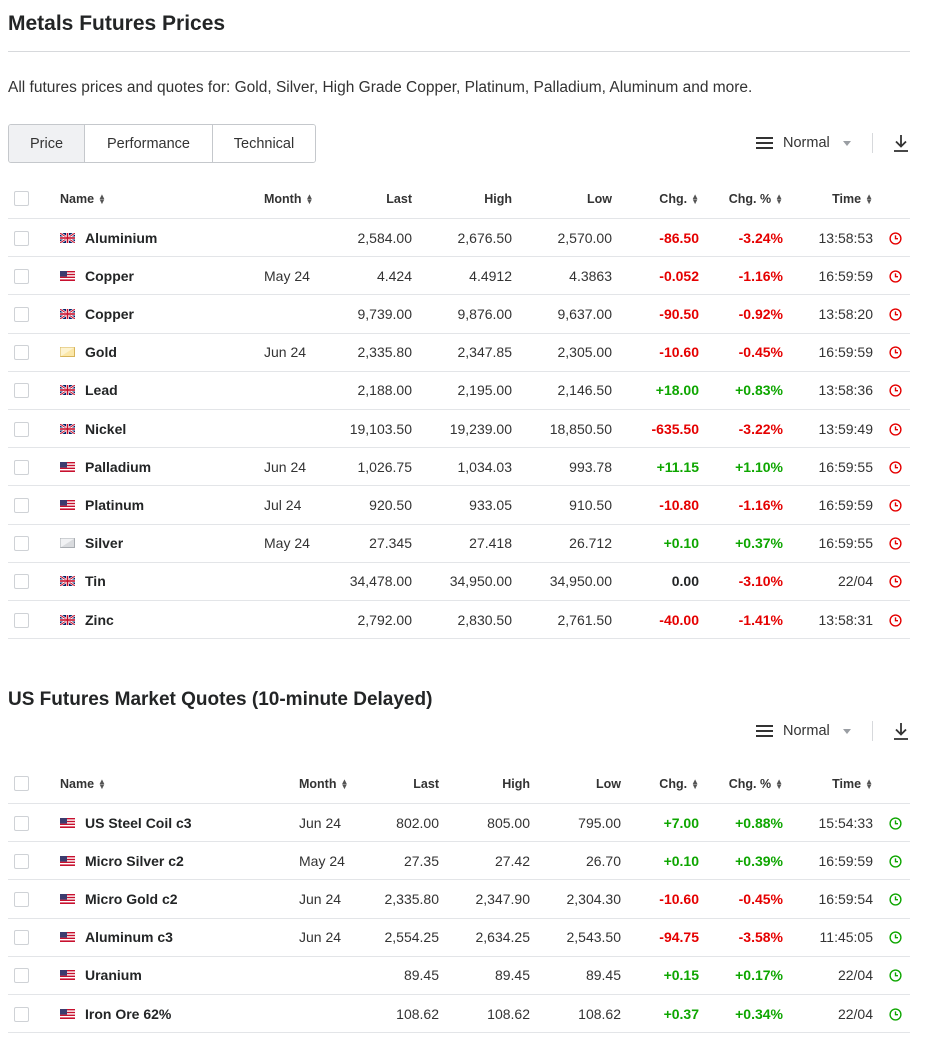  What do you see at coordinates (138, 822) in the screenshot?
I see `instrument-name-link: US Steel Coil c3` at bounding box center [138, 822].